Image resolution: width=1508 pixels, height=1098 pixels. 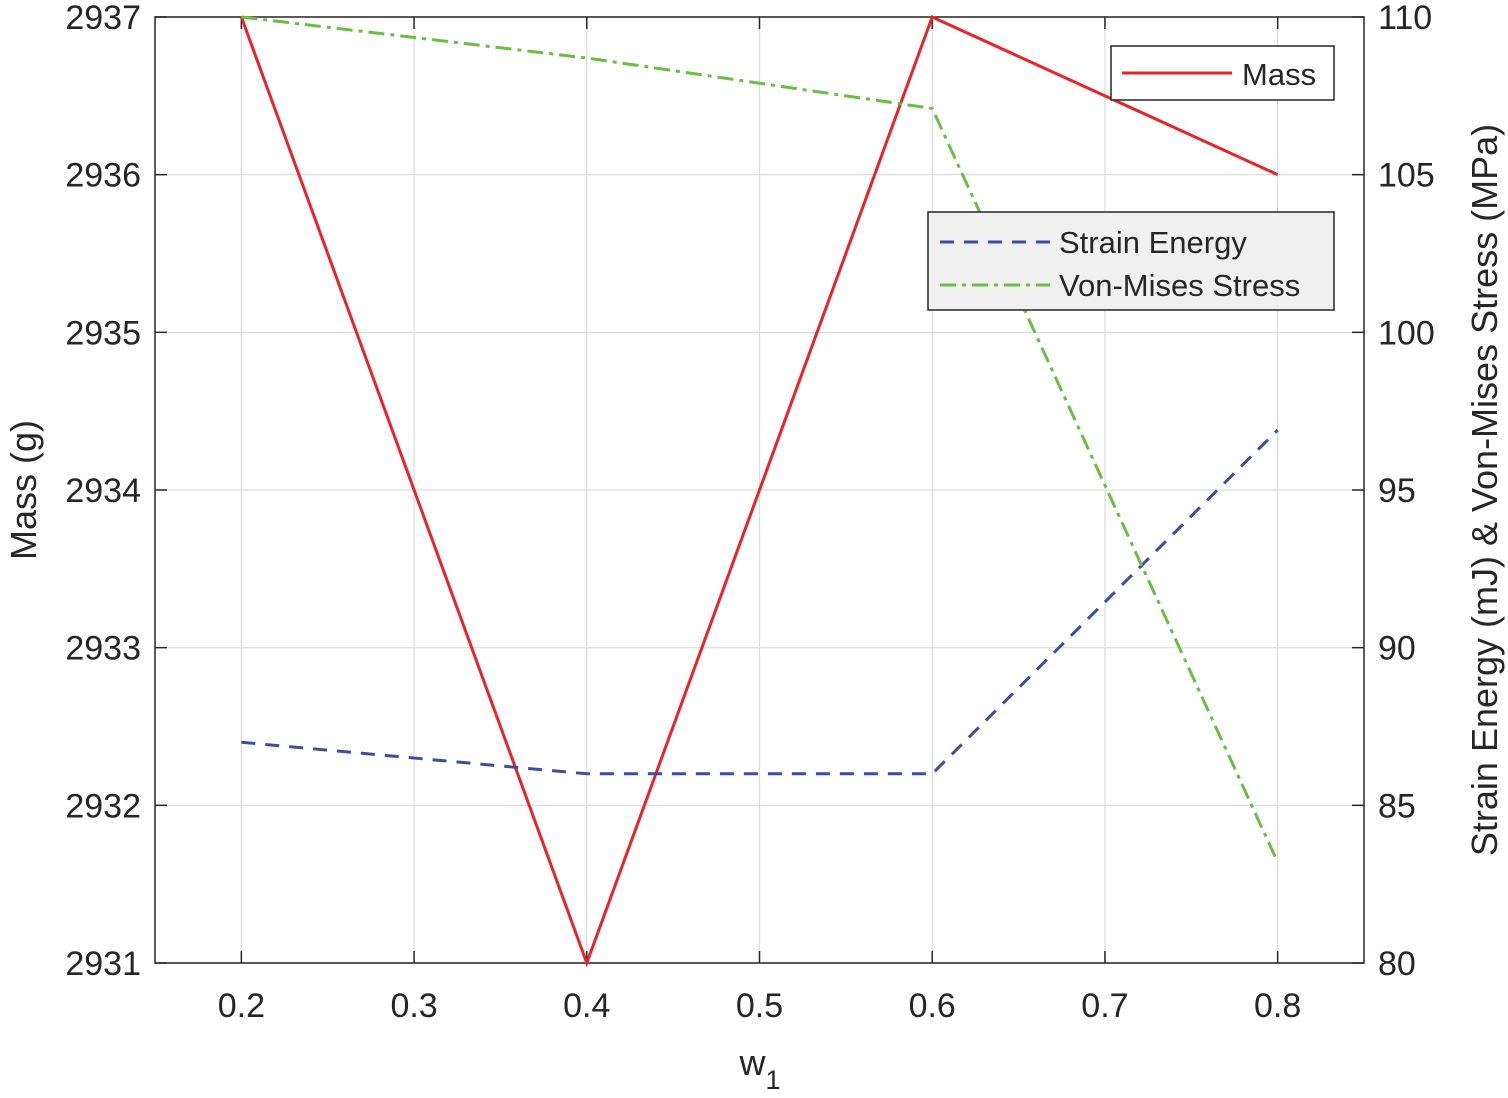 What do you see at coordinates (1104, 1006) in the screenshot?
I see `x-tick-label: 0.7` at bounding box center [1104, 1006].